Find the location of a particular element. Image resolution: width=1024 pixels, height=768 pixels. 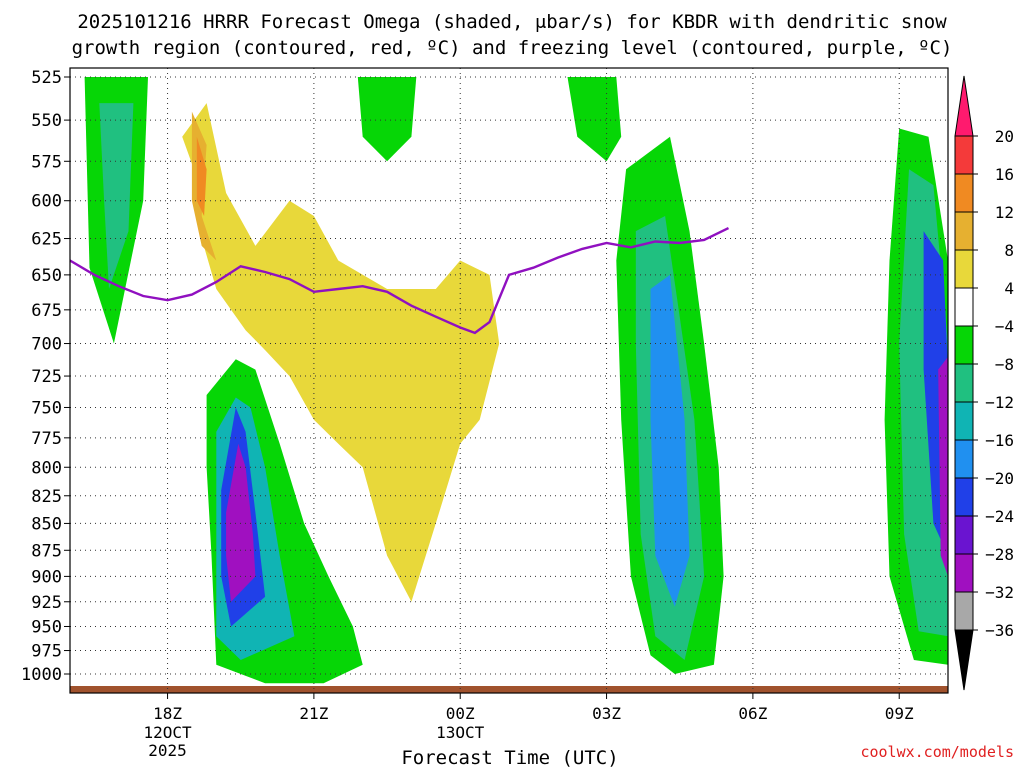

freezing-level-layer is located at coordinates (399, 281).